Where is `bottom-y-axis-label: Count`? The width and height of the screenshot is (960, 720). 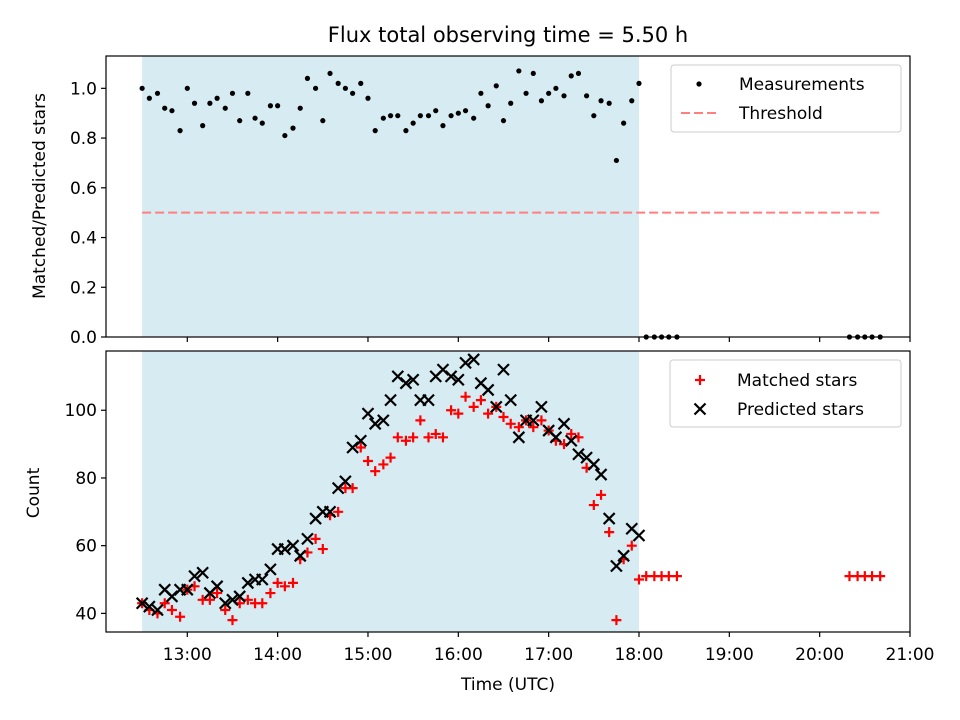 bottom-y-axis-label: Count is located at coordinates (34, 492).